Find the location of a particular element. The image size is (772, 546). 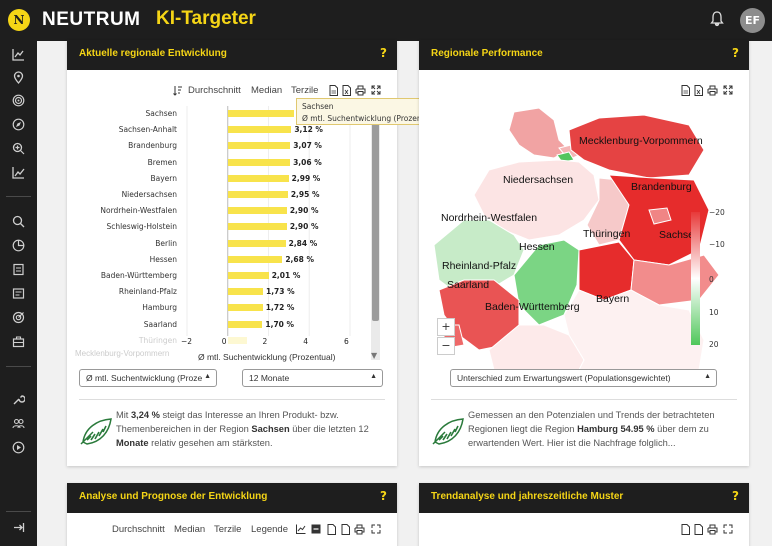

x-tick-label: −2 is located at coordinates (187, 341).